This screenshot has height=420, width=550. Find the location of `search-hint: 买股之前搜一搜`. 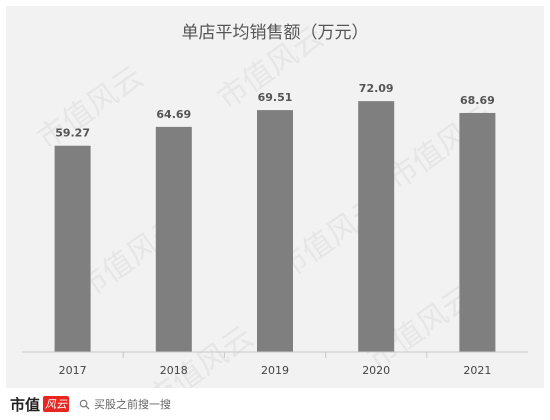

search-hint: 买股之前搜一搜 is located at coordinates (125, 404).